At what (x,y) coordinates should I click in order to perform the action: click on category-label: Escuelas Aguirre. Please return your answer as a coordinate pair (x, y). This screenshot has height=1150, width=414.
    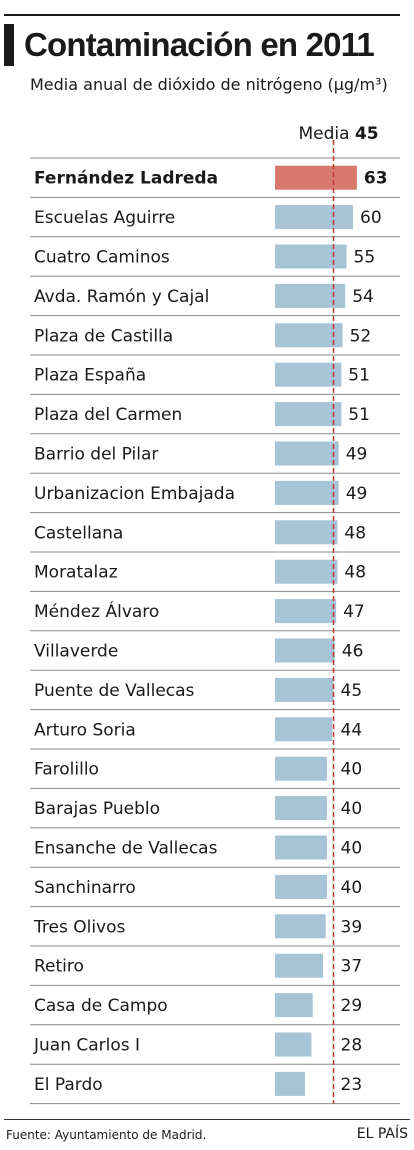
    Looking at the image, I should click on (104, 218).